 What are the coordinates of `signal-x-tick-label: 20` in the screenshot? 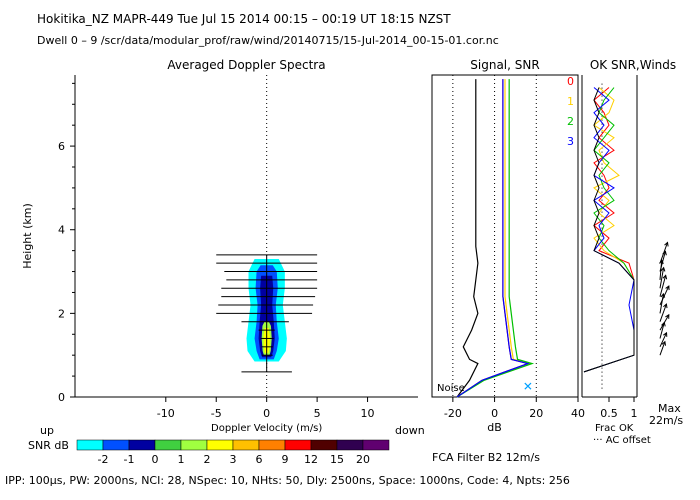 It's located at (536, 413).